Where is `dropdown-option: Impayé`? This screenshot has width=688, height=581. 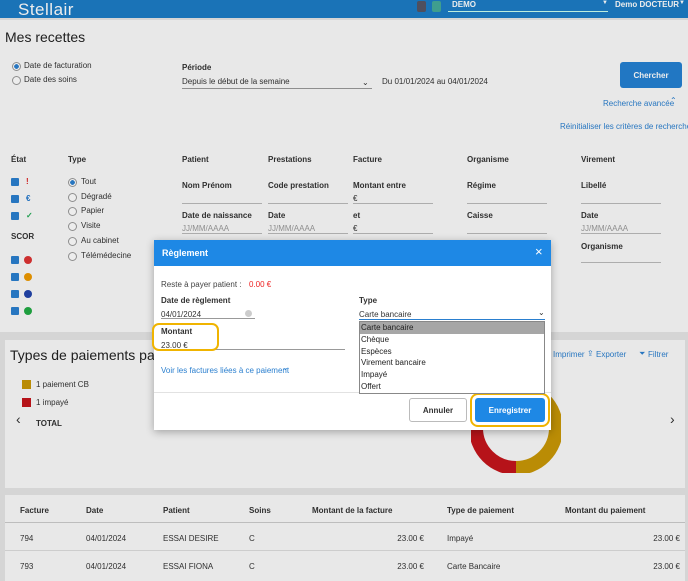
dropdown-option: Impayé is located at coordinates (374, 375).